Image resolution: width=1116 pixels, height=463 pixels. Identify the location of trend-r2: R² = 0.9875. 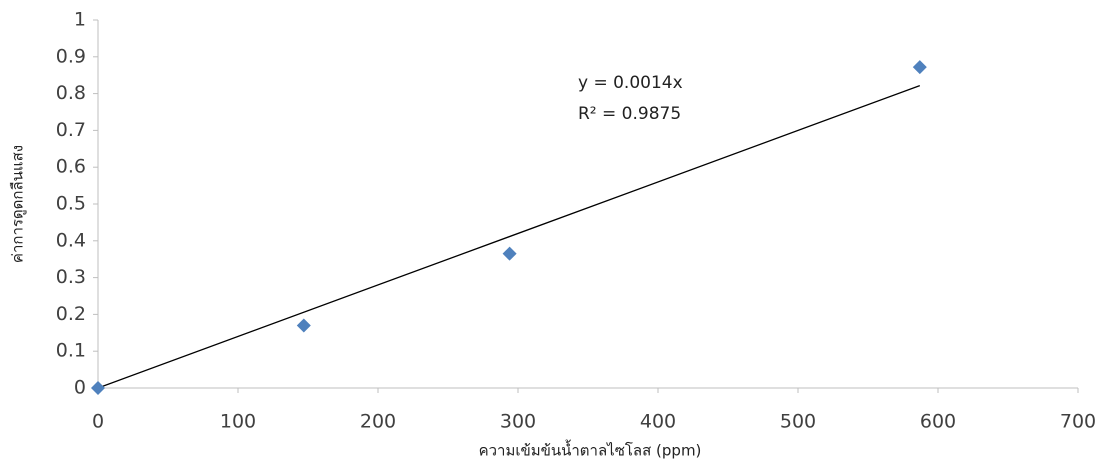
(629, 114).